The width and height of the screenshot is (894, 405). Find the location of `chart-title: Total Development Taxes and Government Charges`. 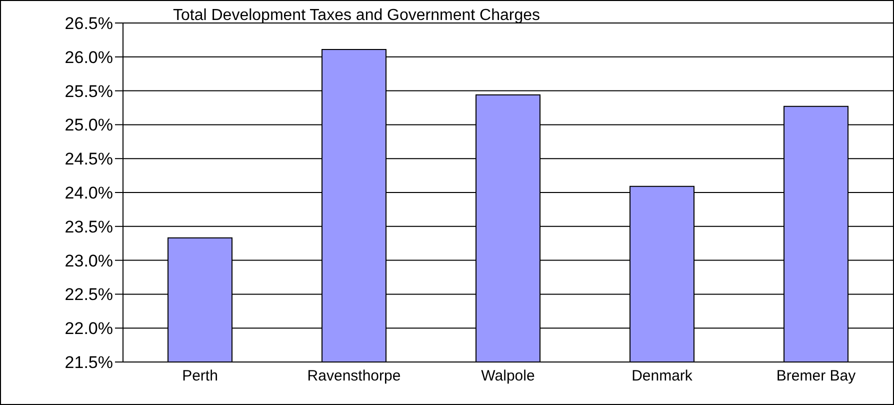

chart-title: Total Development Taxes and Government Charges is located at coordinates (356, 16).